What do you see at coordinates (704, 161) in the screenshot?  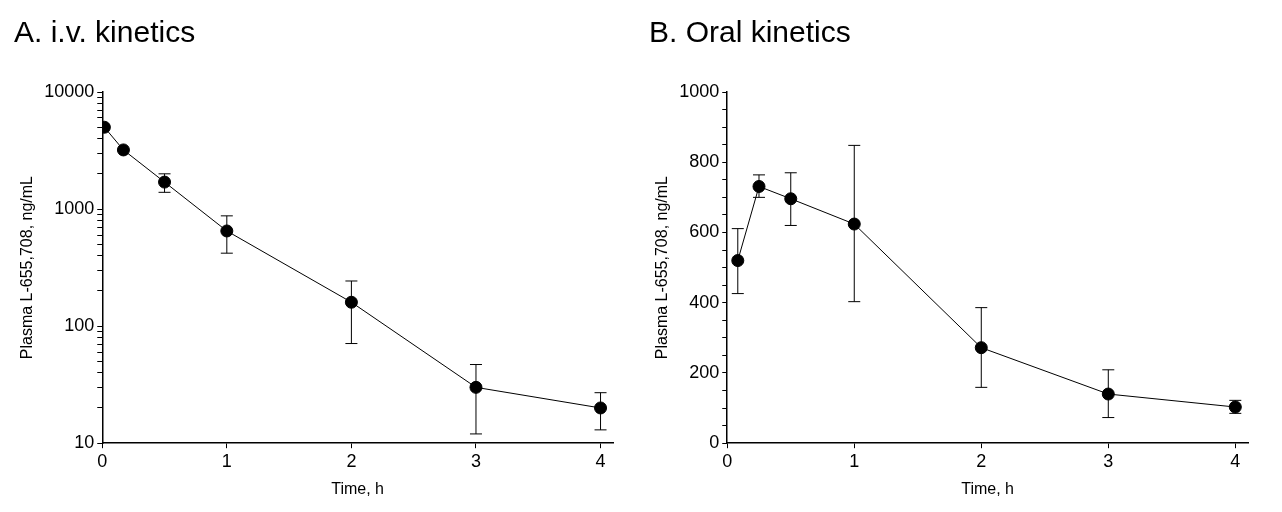 I see `y-tick-label: 800` at bounding box center [704, 161].